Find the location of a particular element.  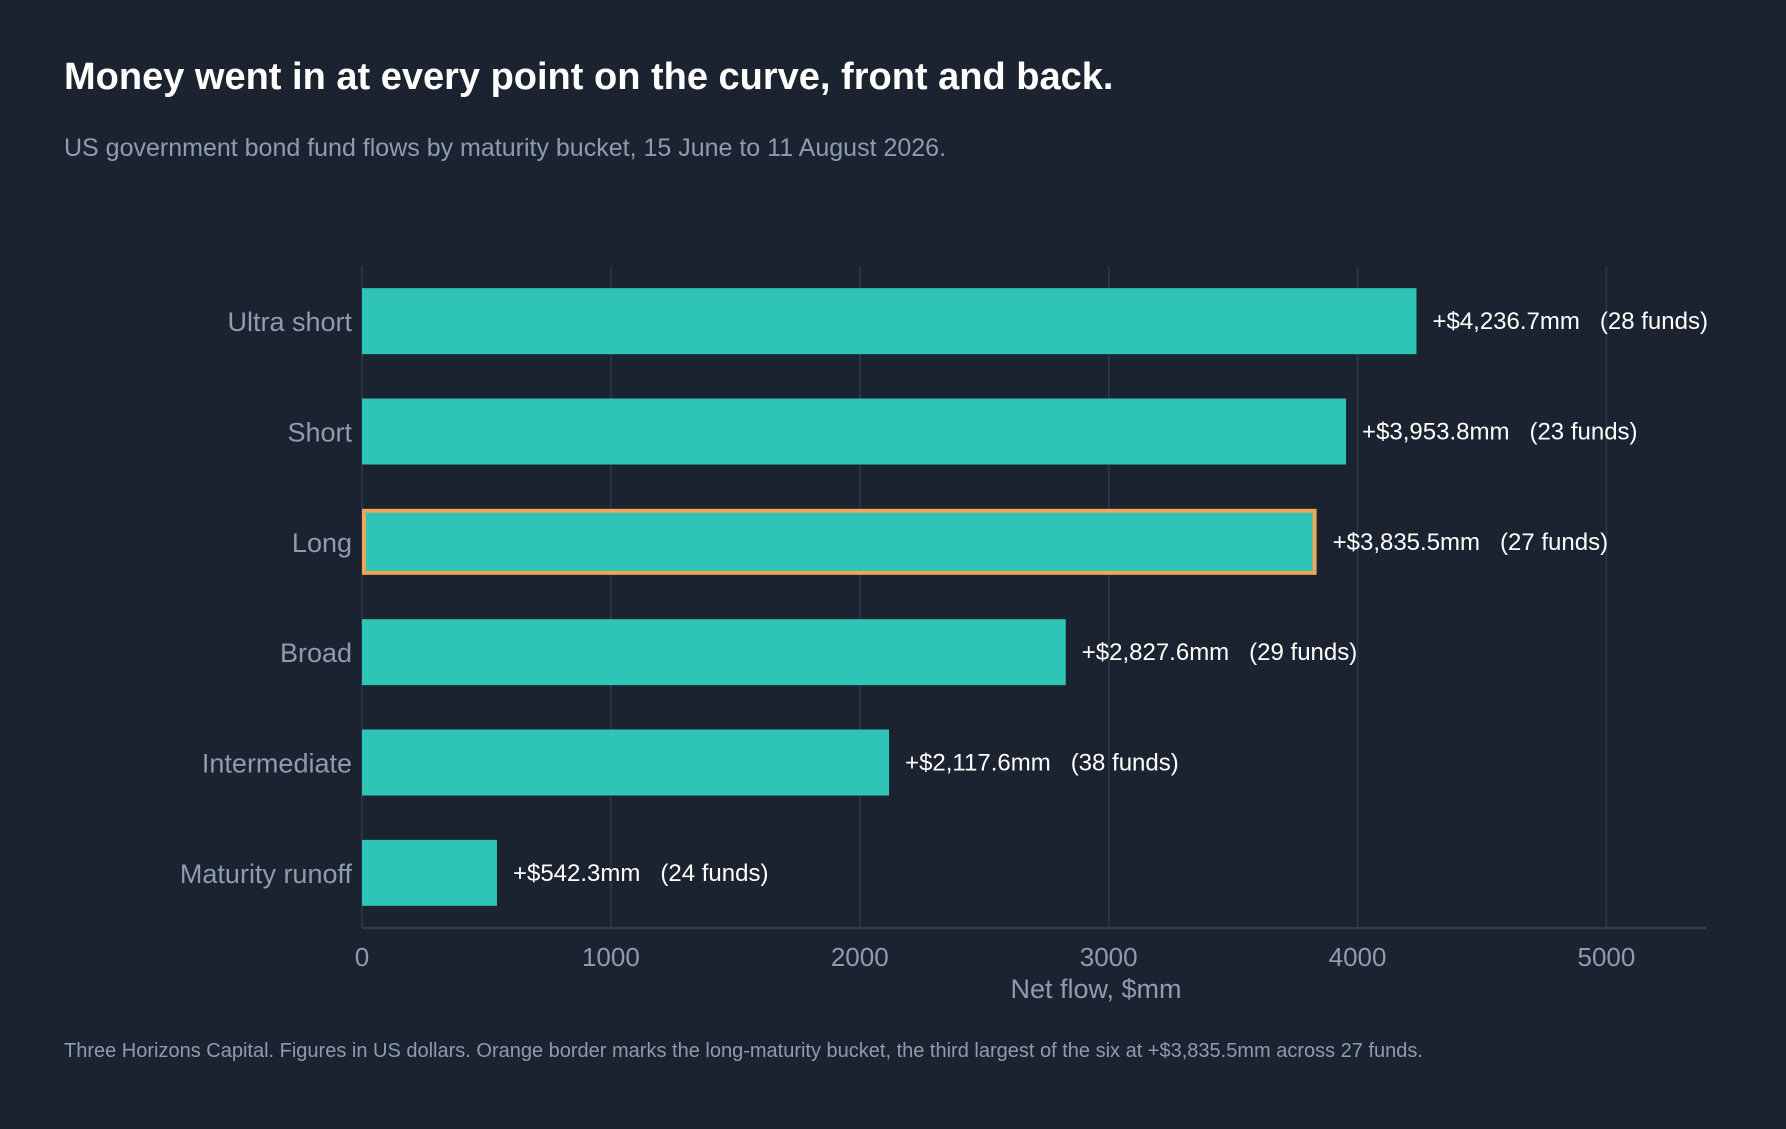

x-axis-title: Net flow, $mm is located at coordinates (1095, 989).